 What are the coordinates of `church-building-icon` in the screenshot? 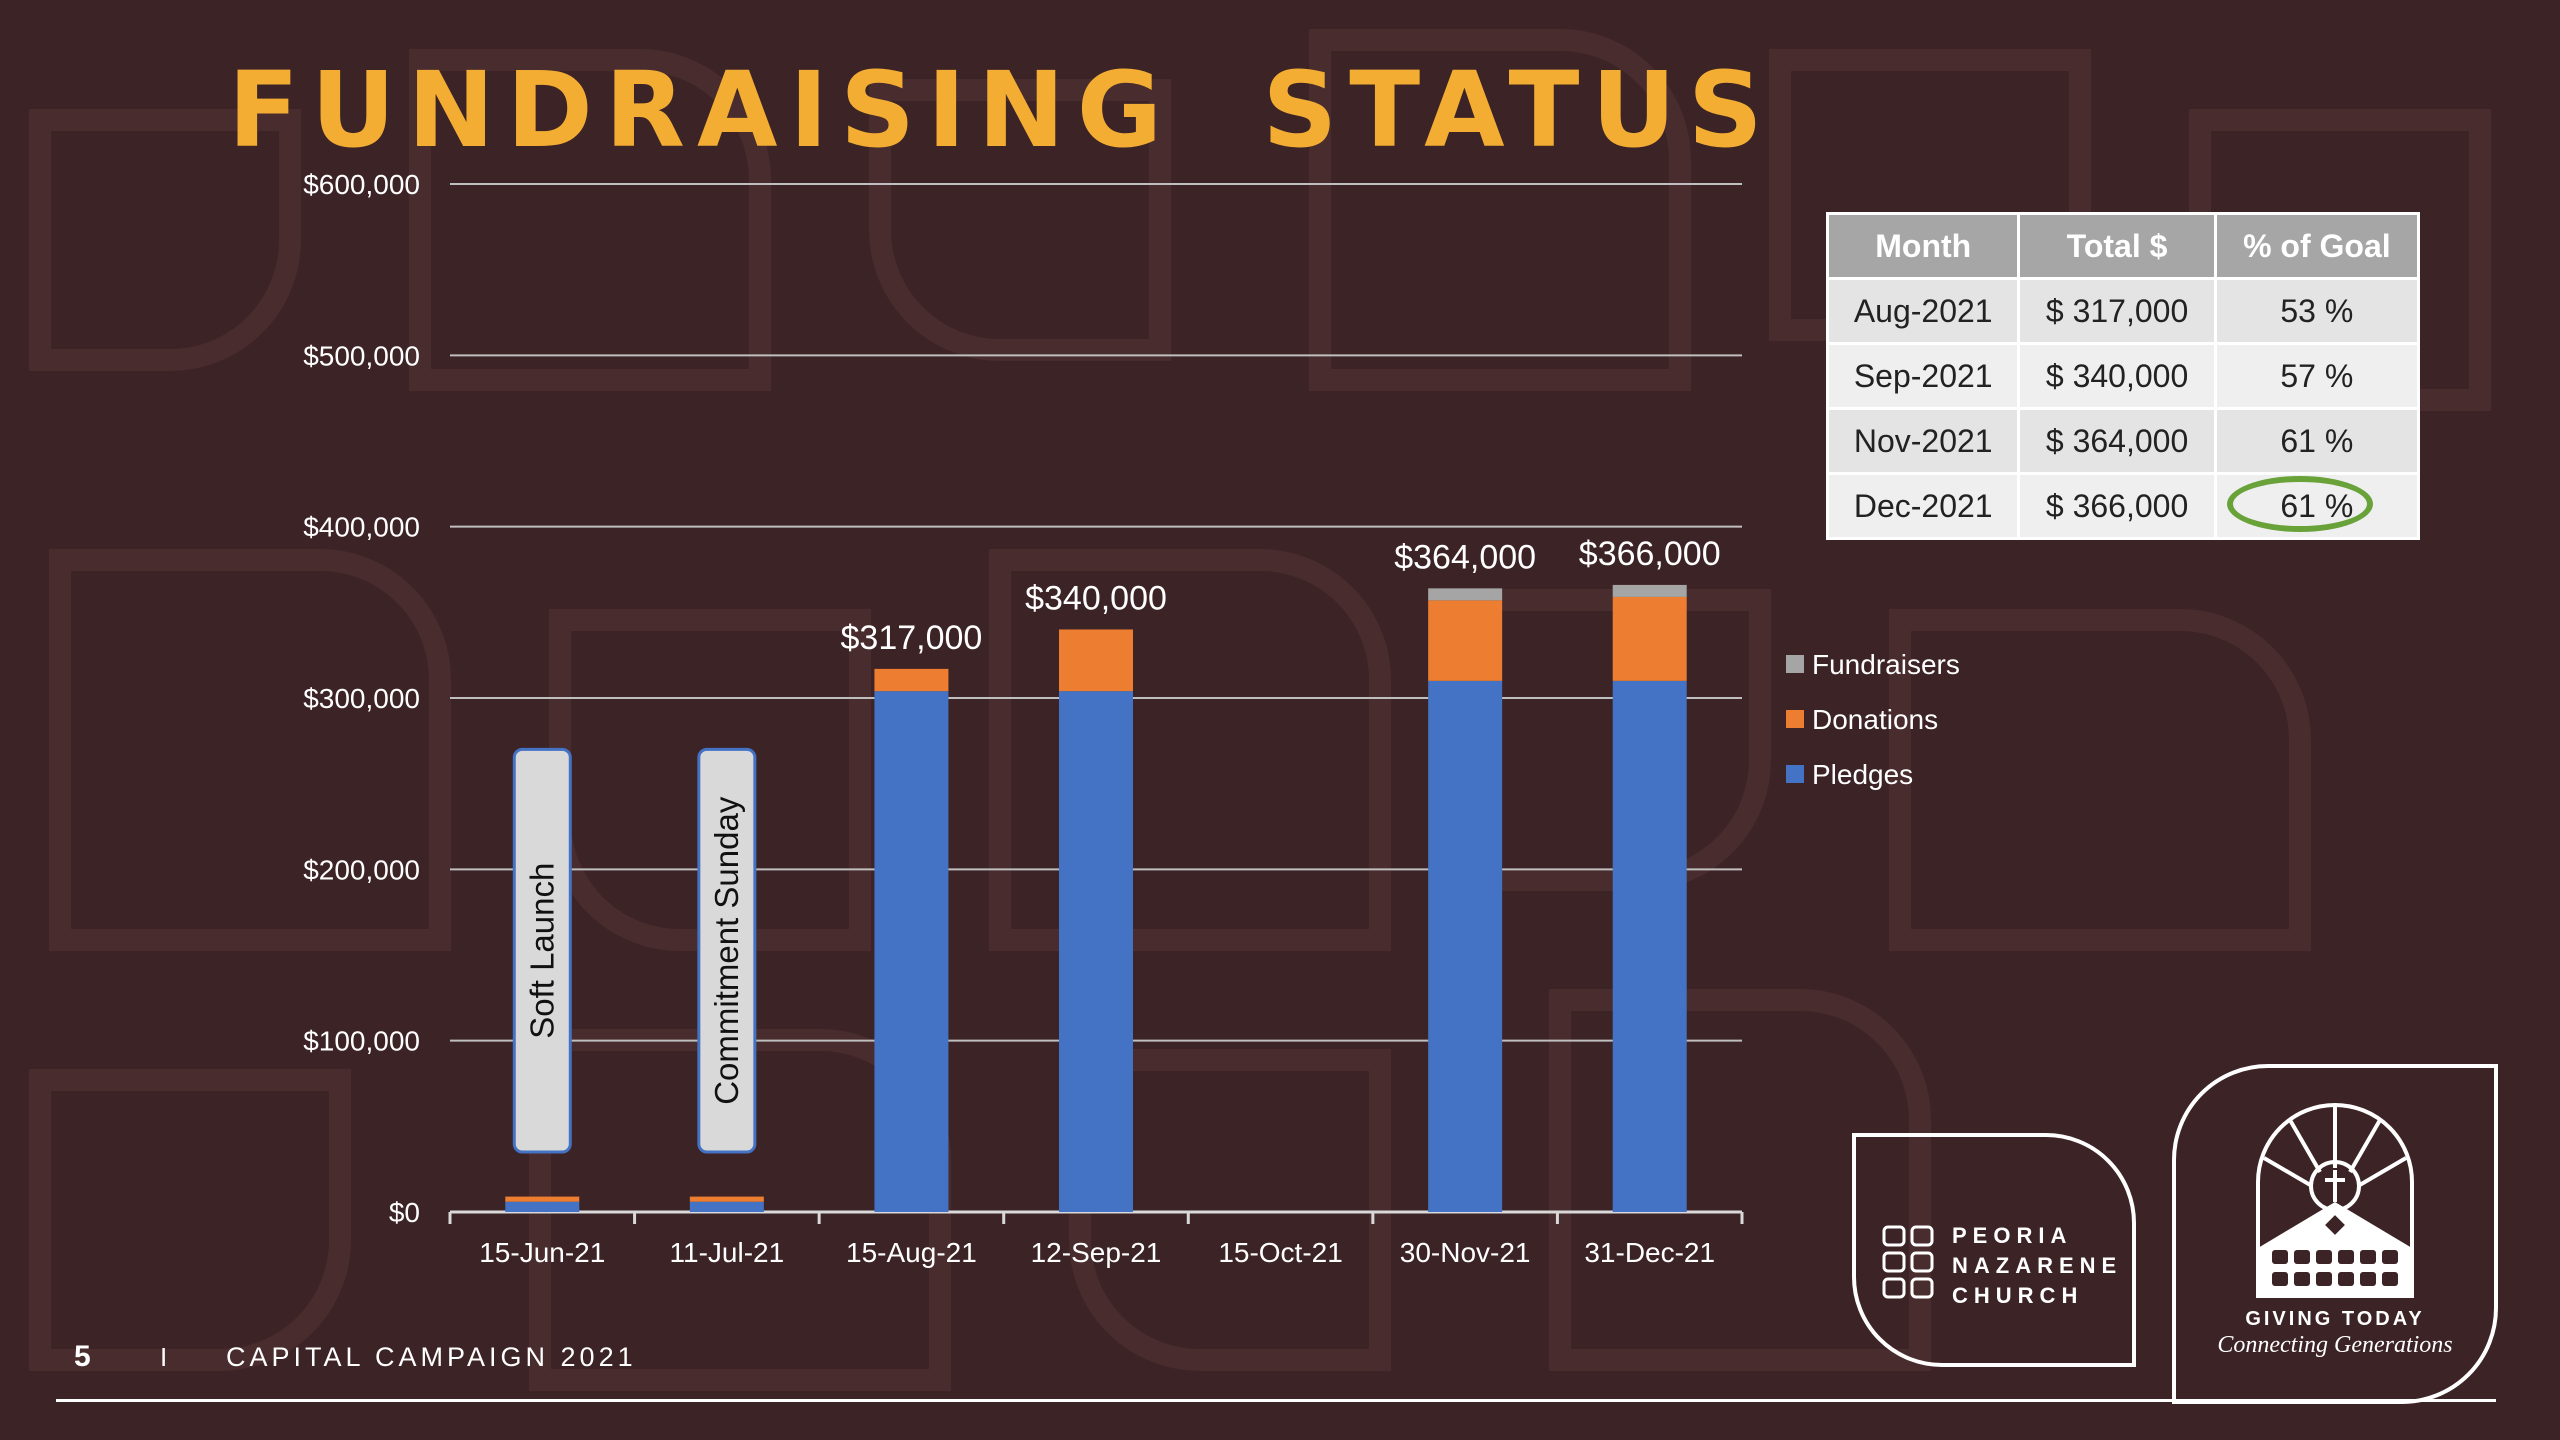 It's located at (2335, 1200).